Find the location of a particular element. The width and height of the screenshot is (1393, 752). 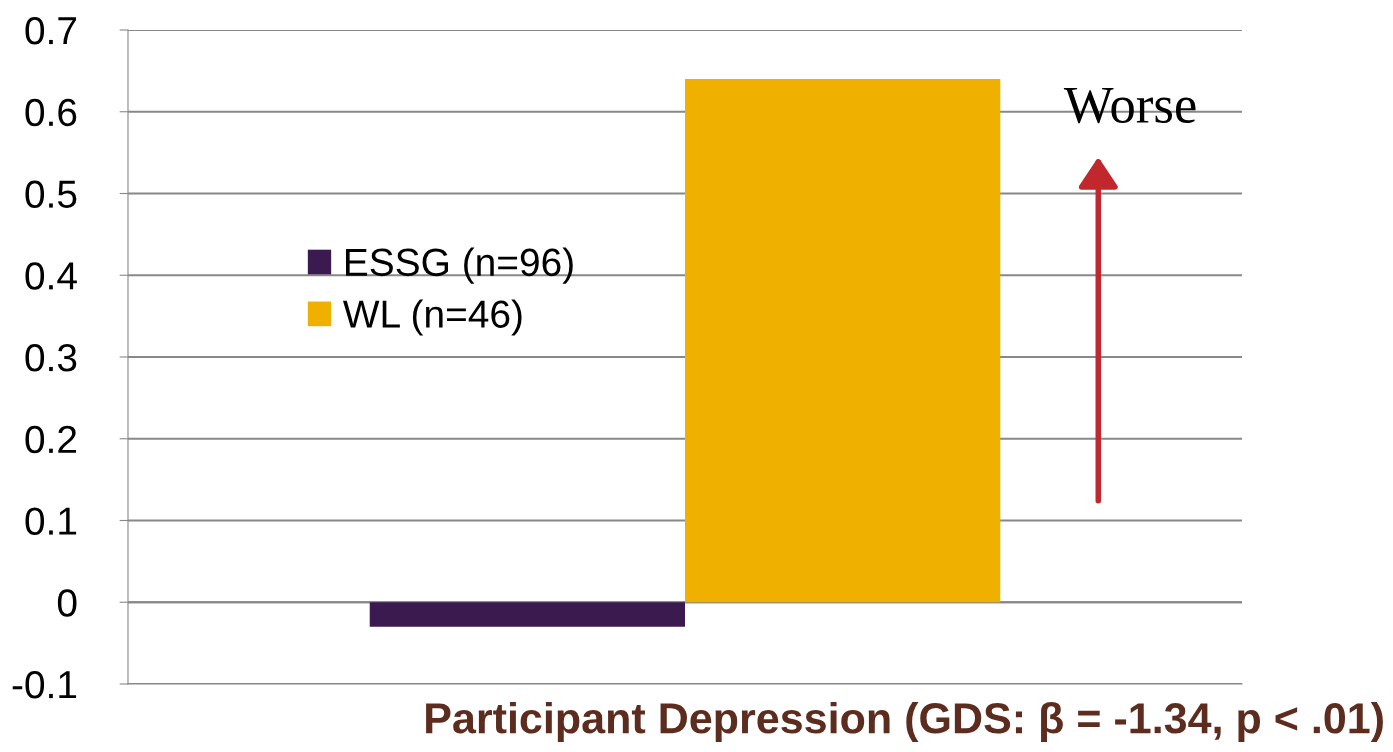

annotation: Worse is located at coordinates (1129, 105).